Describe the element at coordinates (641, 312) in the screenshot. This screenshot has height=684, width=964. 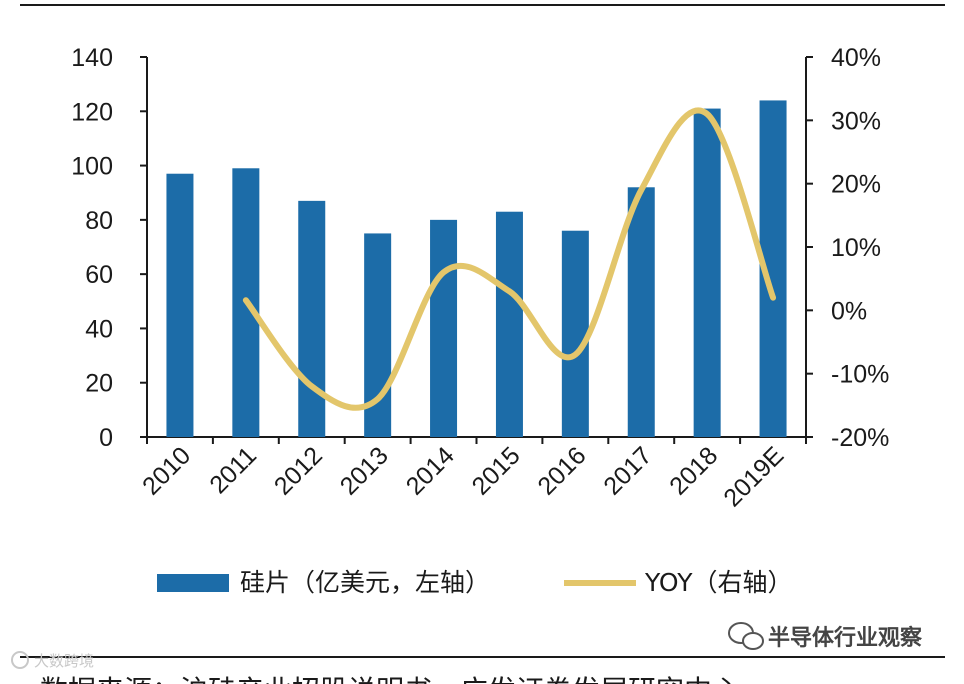
I see `bar-2017` at that location.